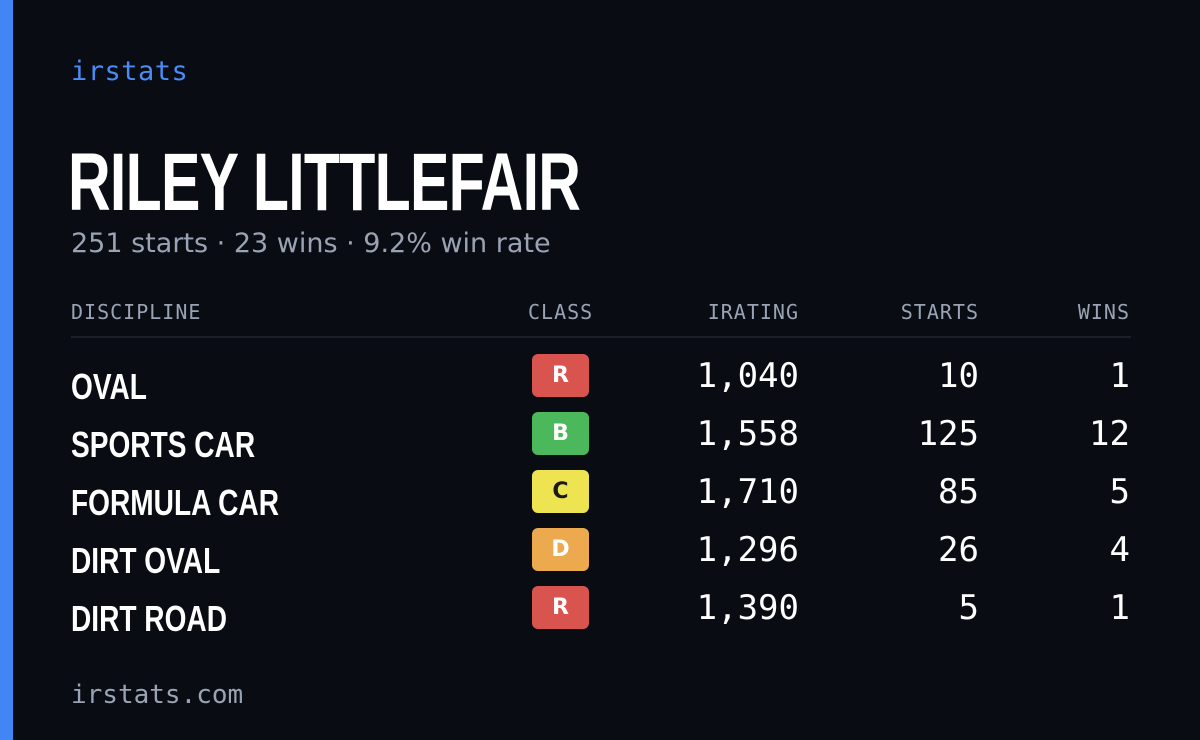  Describe the element at coordinates (968, 608) in the screenshot. I see `starts-value: 5` at that location.